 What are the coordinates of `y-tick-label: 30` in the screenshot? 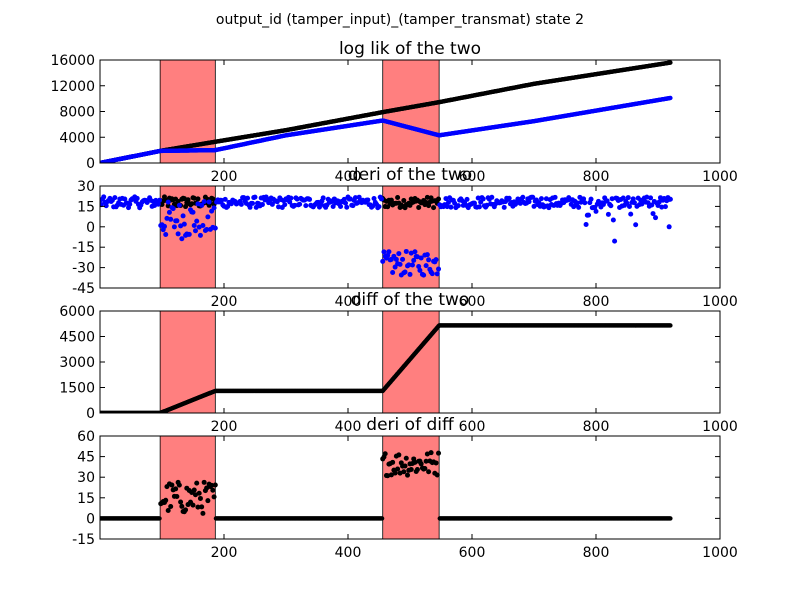 It's located at (86, 478).